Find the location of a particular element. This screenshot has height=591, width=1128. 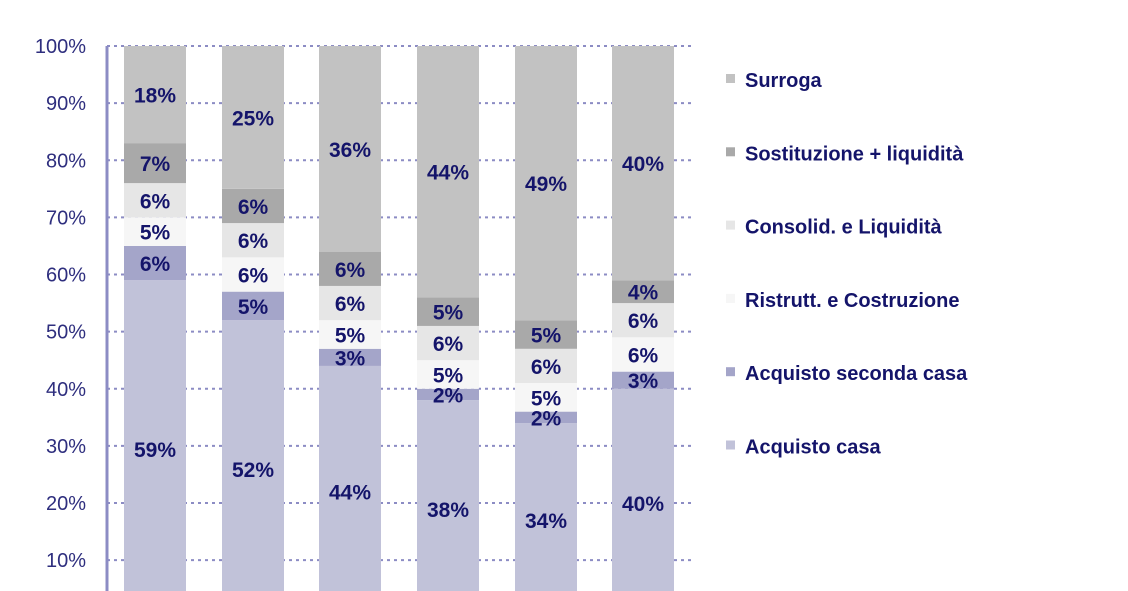

data-label: 18% is located at coordinates (155, 96).